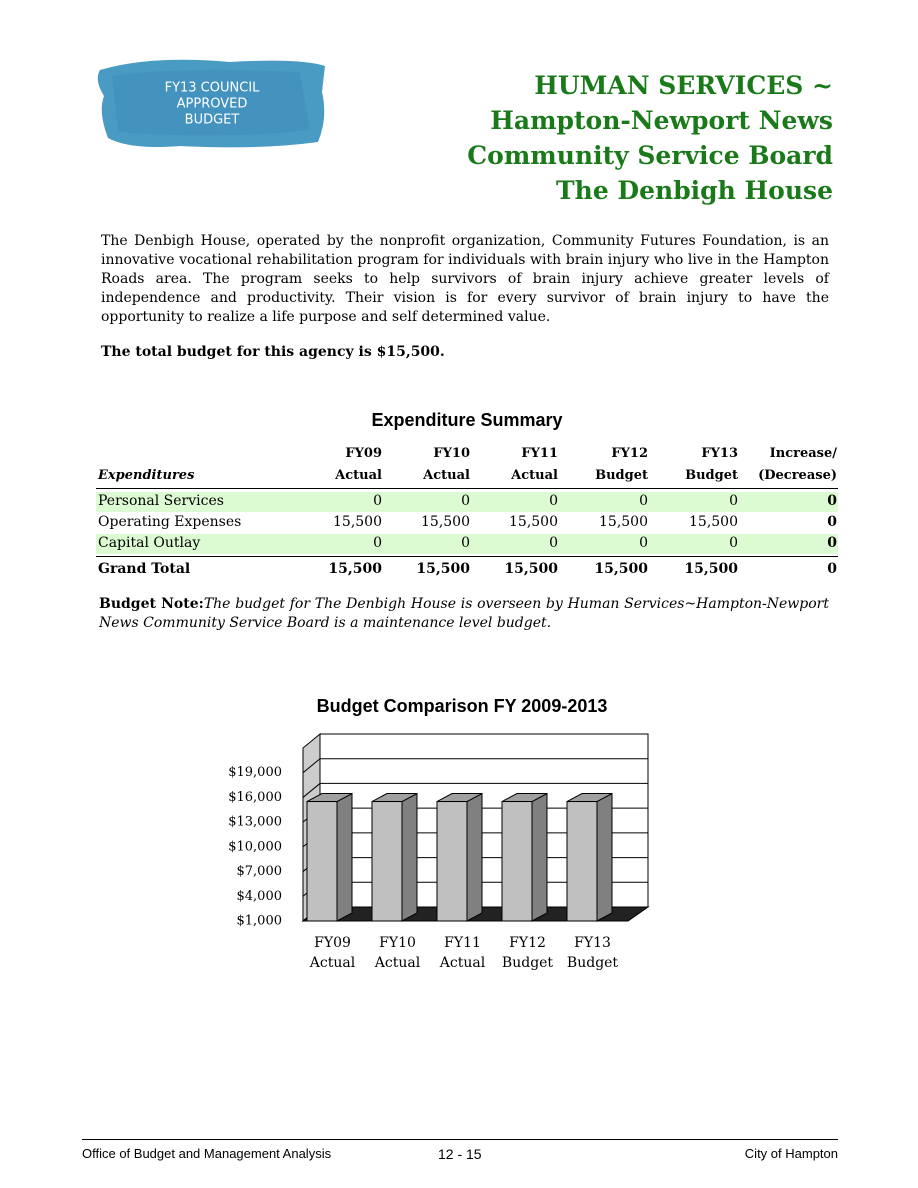 The image size is (918, 1188). What do you see at coordinates (467, 488) in the screenshot?
I see `header-rule` at bounding box center [467, 488].